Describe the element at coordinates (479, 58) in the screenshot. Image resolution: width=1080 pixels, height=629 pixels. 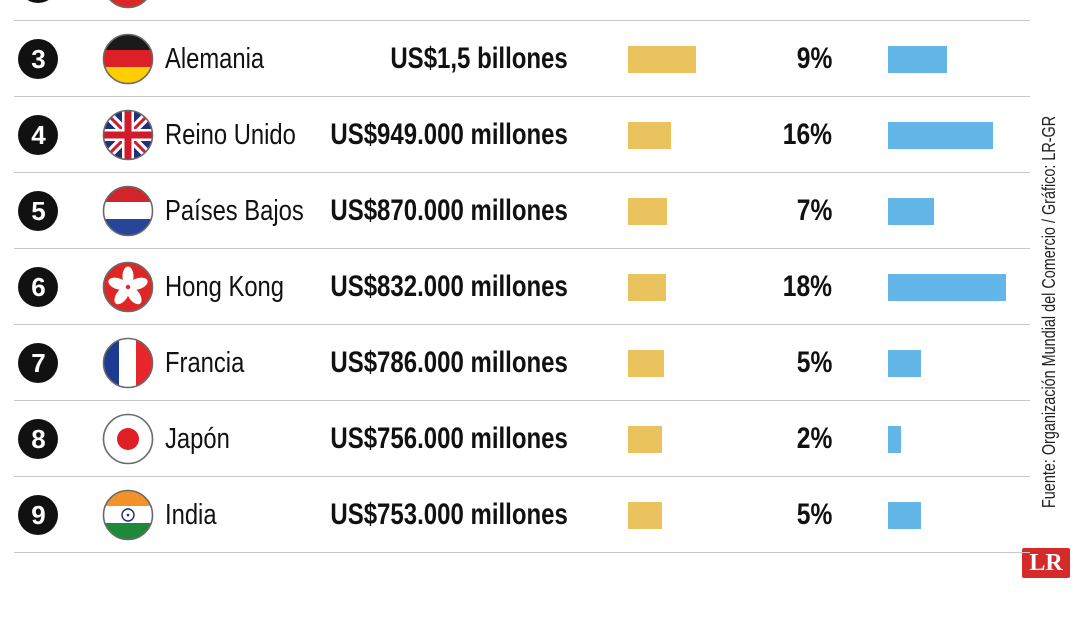
I see `amount-label: US$1,5 billones` at that location.